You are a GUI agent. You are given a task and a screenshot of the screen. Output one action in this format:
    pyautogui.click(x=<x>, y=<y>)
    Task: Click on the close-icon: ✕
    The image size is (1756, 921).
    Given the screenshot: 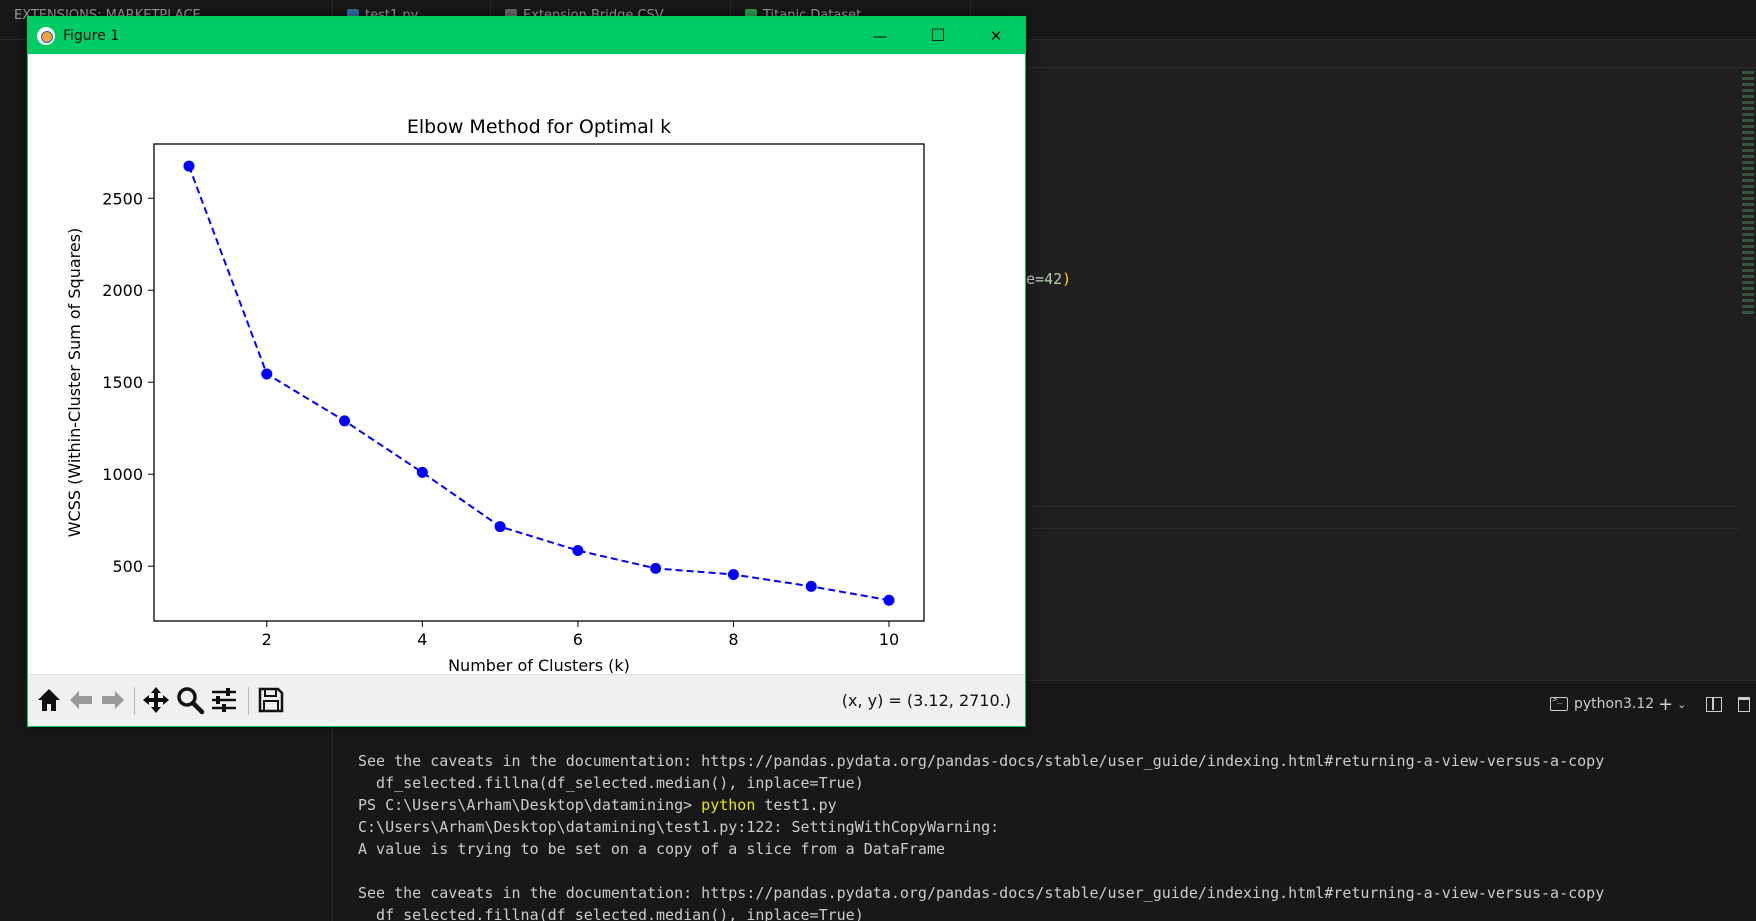 What is the action you would take?
    pyautogui.click(x=996, y=35)
    